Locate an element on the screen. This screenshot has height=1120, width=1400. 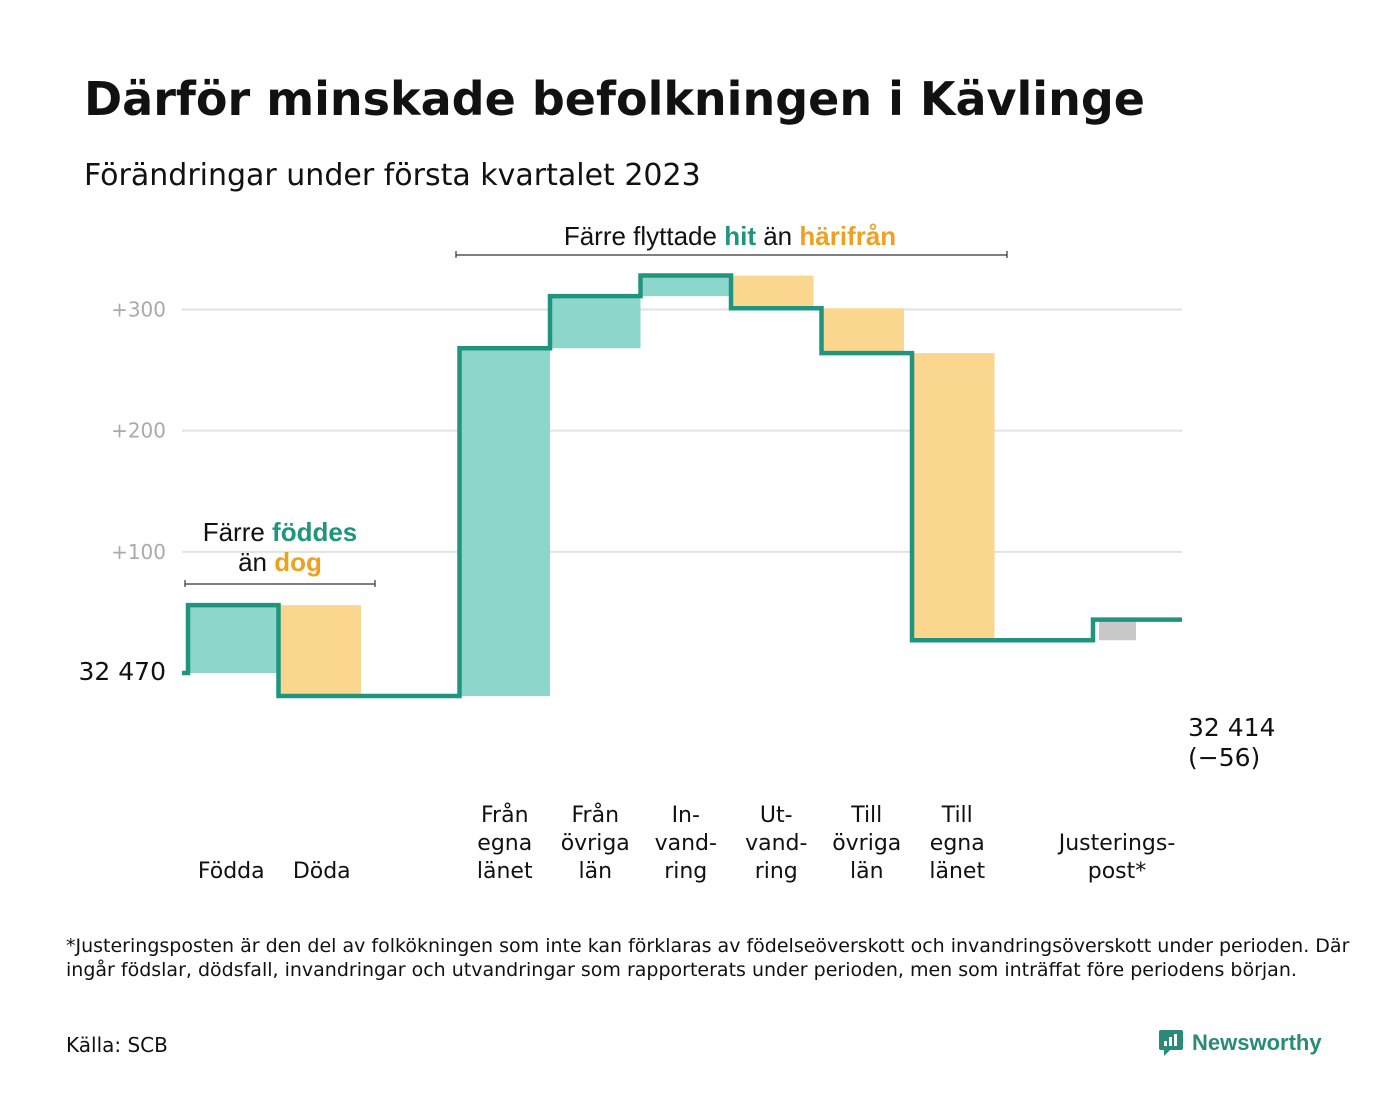
migration-highlight-out: härifrån is located at coordinates (847, 236).